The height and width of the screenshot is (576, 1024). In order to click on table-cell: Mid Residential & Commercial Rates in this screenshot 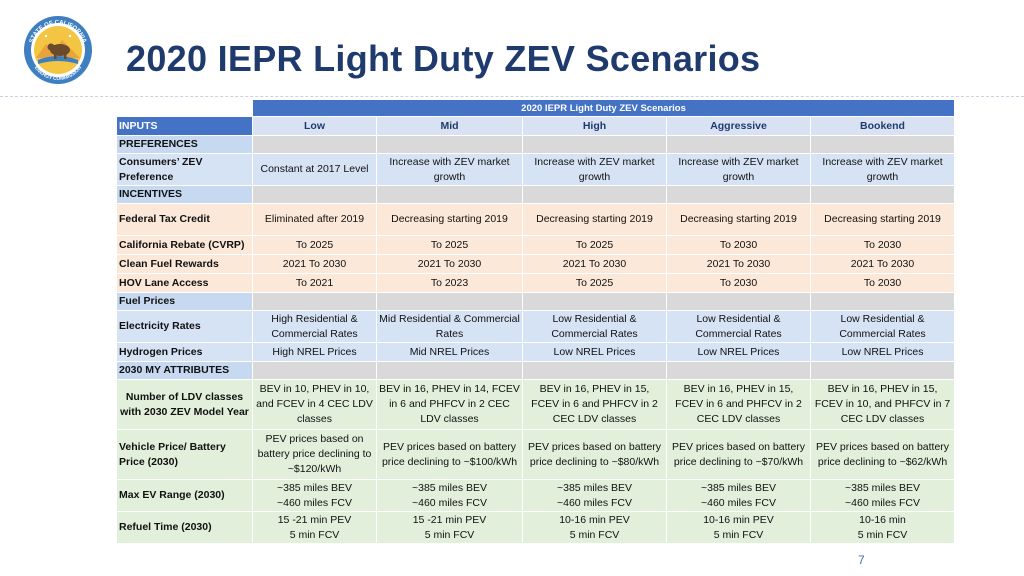, I will do `click(449, 326)`.